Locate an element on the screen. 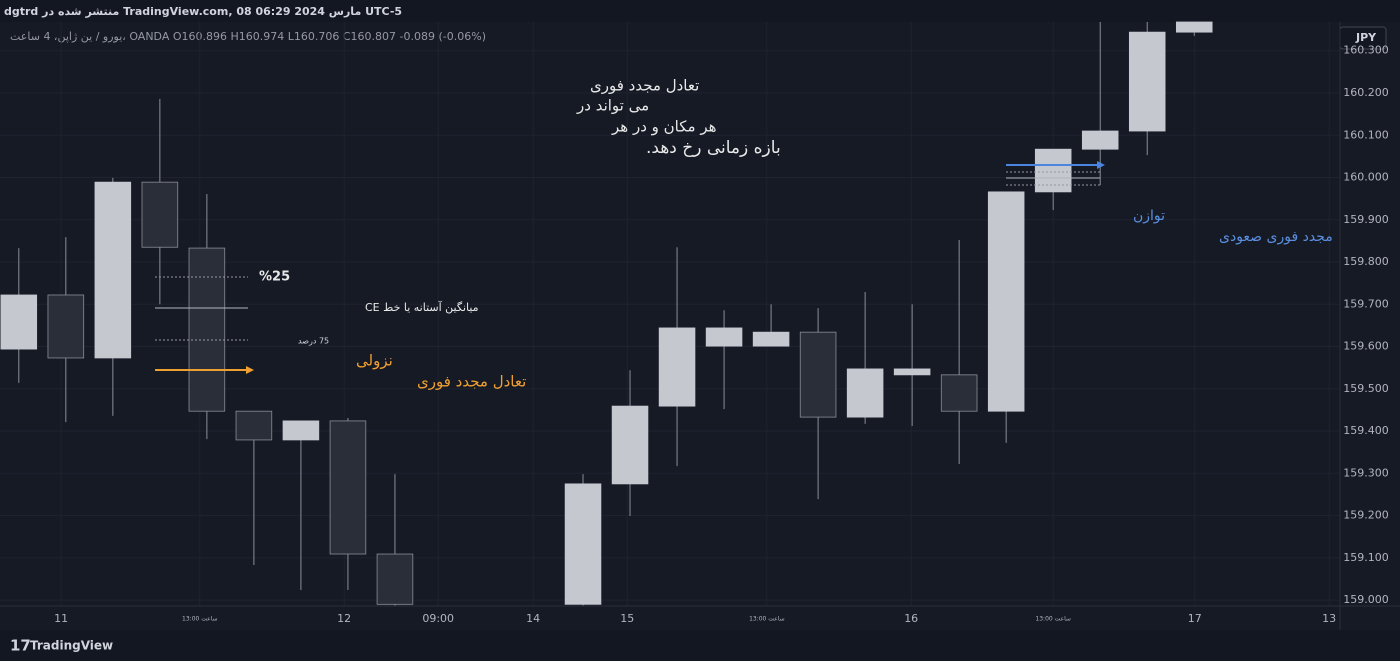 This screenshot has width=1400, height=661. y-tick-label: 160.200 is located at coordinates (1366, 92).